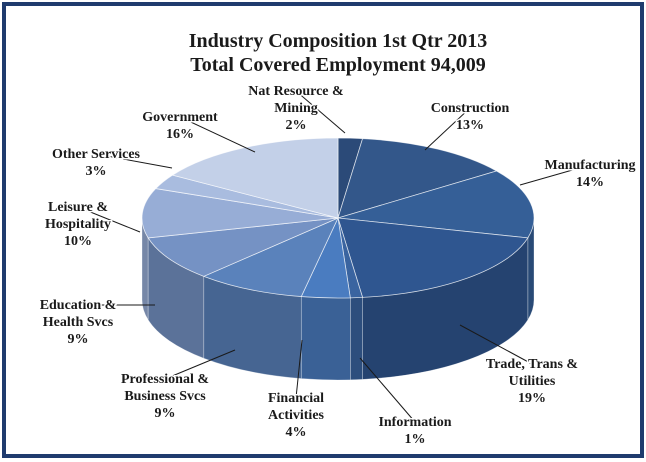 The height and width of the screenshot is (462, 646). I want to click on slice-value-label-0: 2%, so click(296, 125).